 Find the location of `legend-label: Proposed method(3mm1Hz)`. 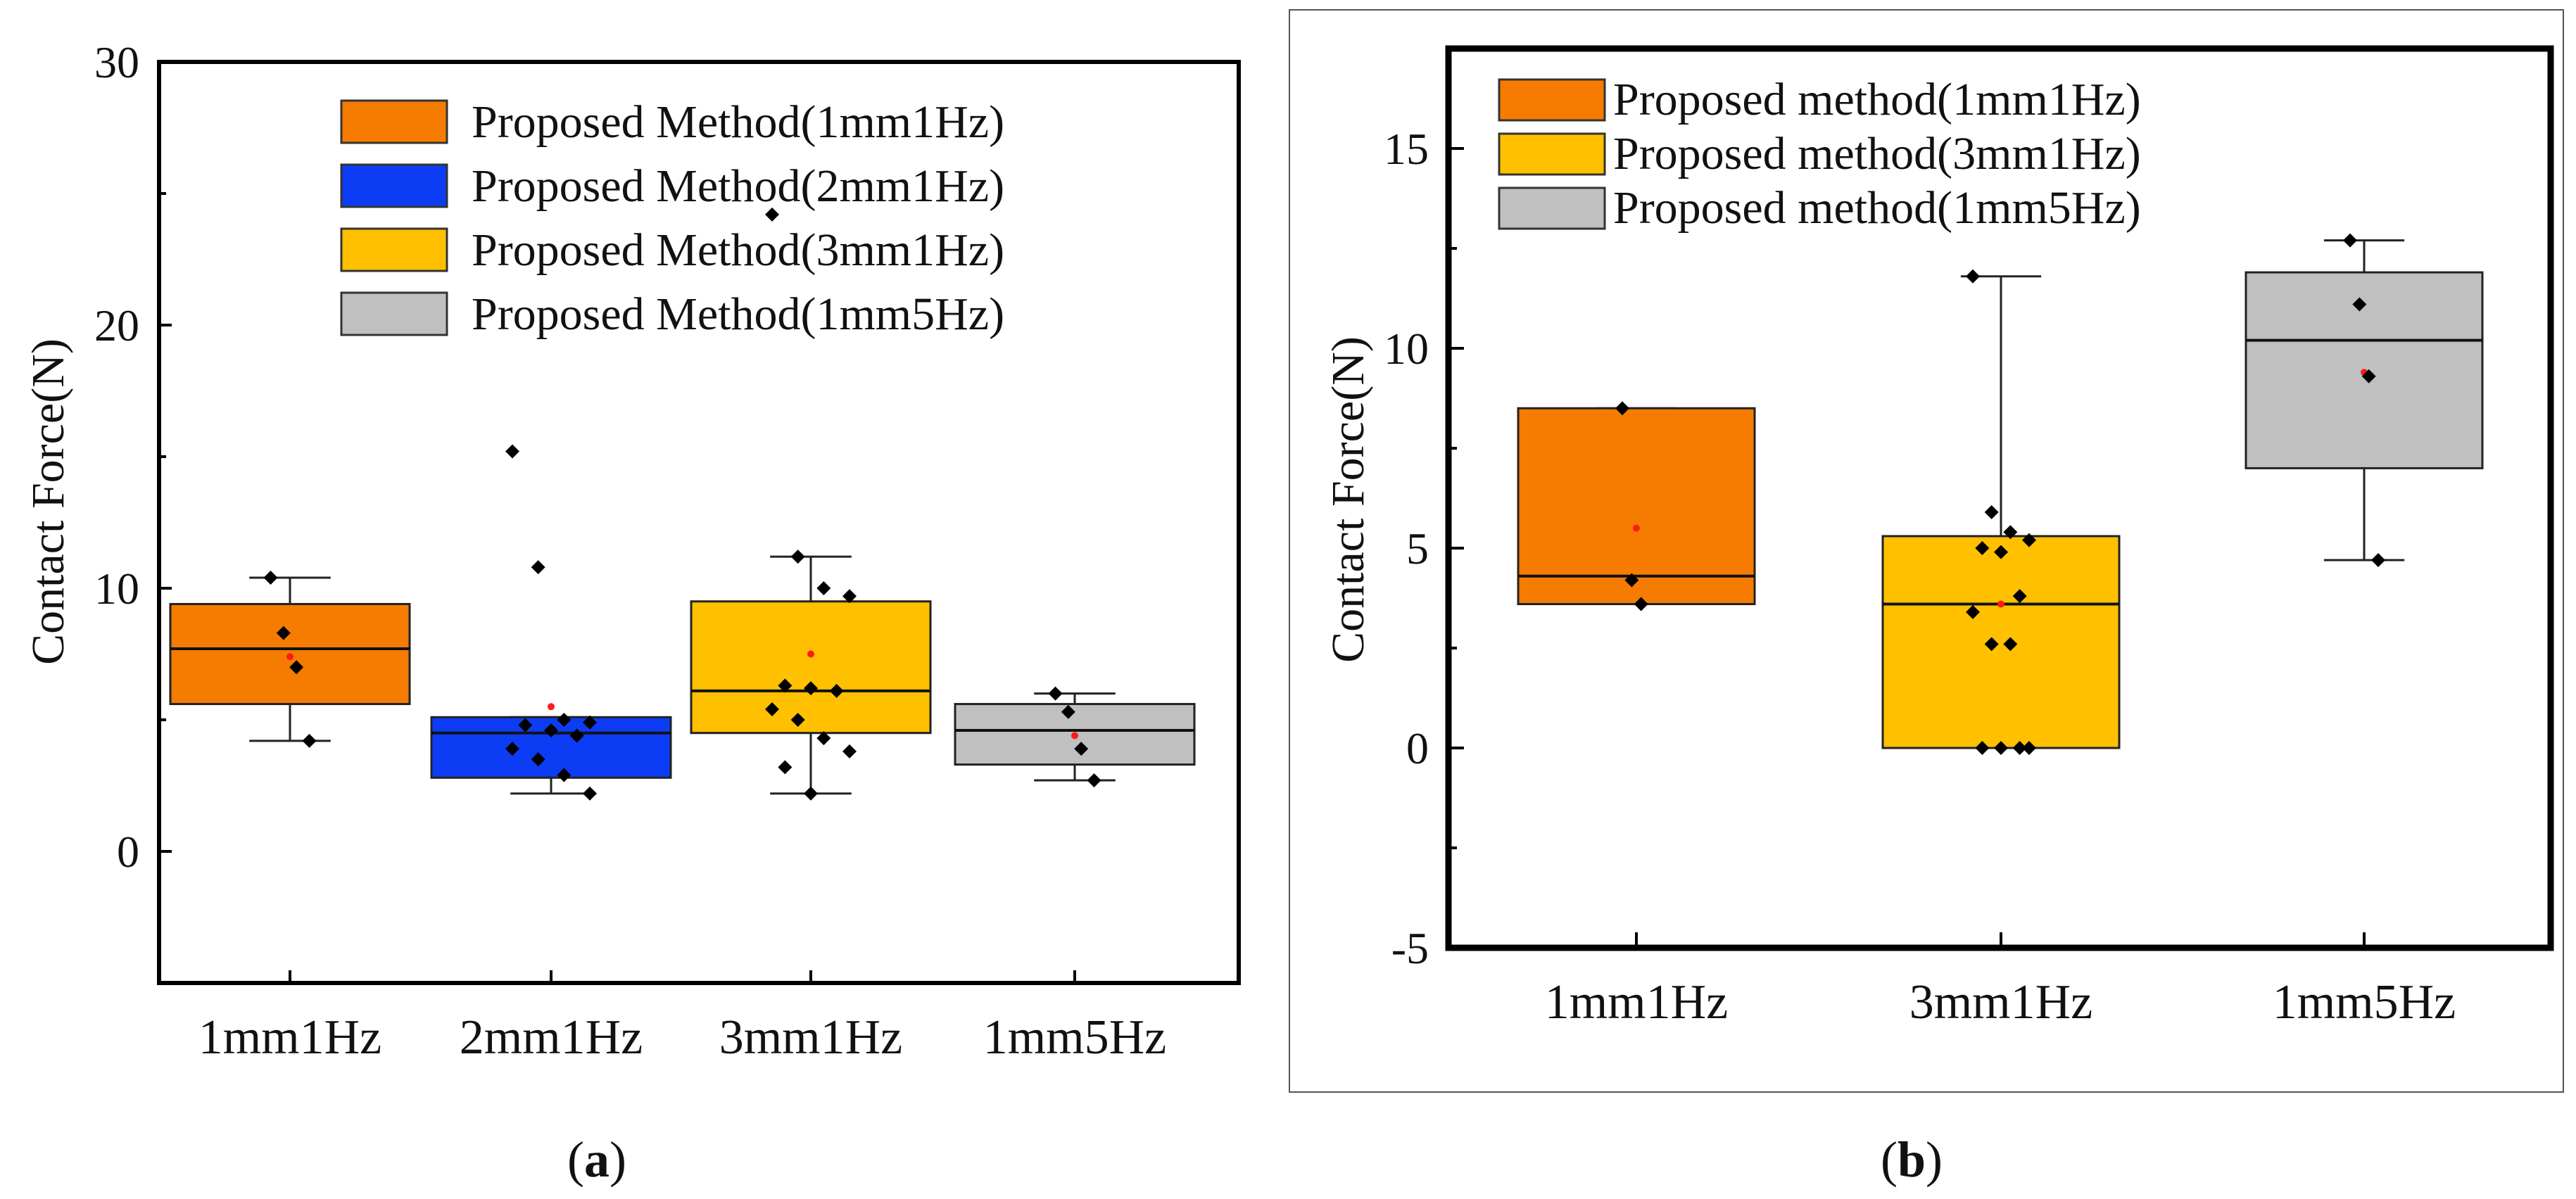

legend-label: Proposed method(3mm1Hz) is located at coordinates (1877, 153).